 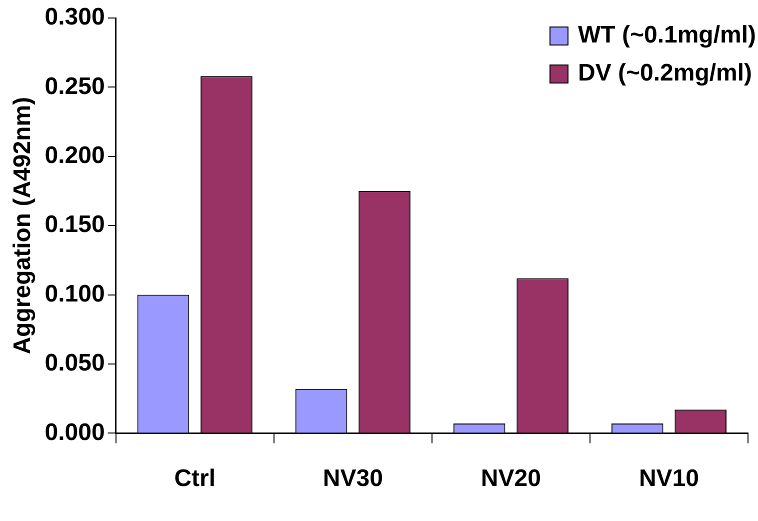 What do you see at coordinates (74, 363) in the screenshot?
I see `y-tick-label: 0.050` at bounding box center [74, 363].